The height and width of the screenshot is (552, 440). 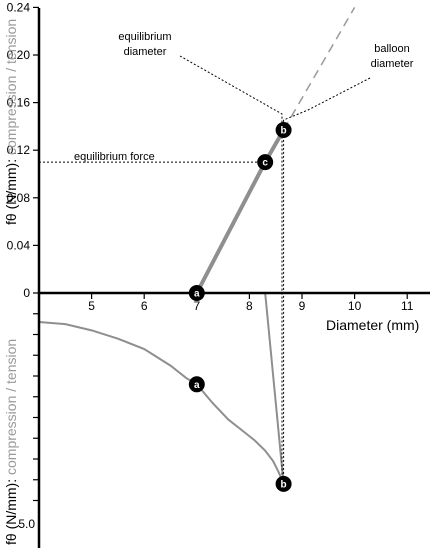 I want to click on bottom-y-tick-label: 5.0, so click(x=26, y=524).